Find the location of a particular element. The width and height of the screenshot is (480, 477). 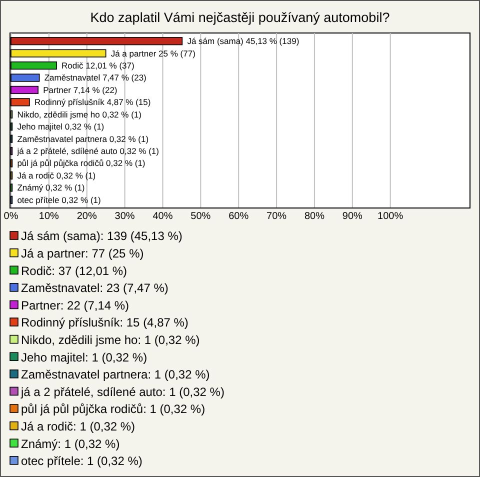

text: já a 2 přátelé, sdílené auto: 1 (0,32 %) is located at coordinates (122, 391).